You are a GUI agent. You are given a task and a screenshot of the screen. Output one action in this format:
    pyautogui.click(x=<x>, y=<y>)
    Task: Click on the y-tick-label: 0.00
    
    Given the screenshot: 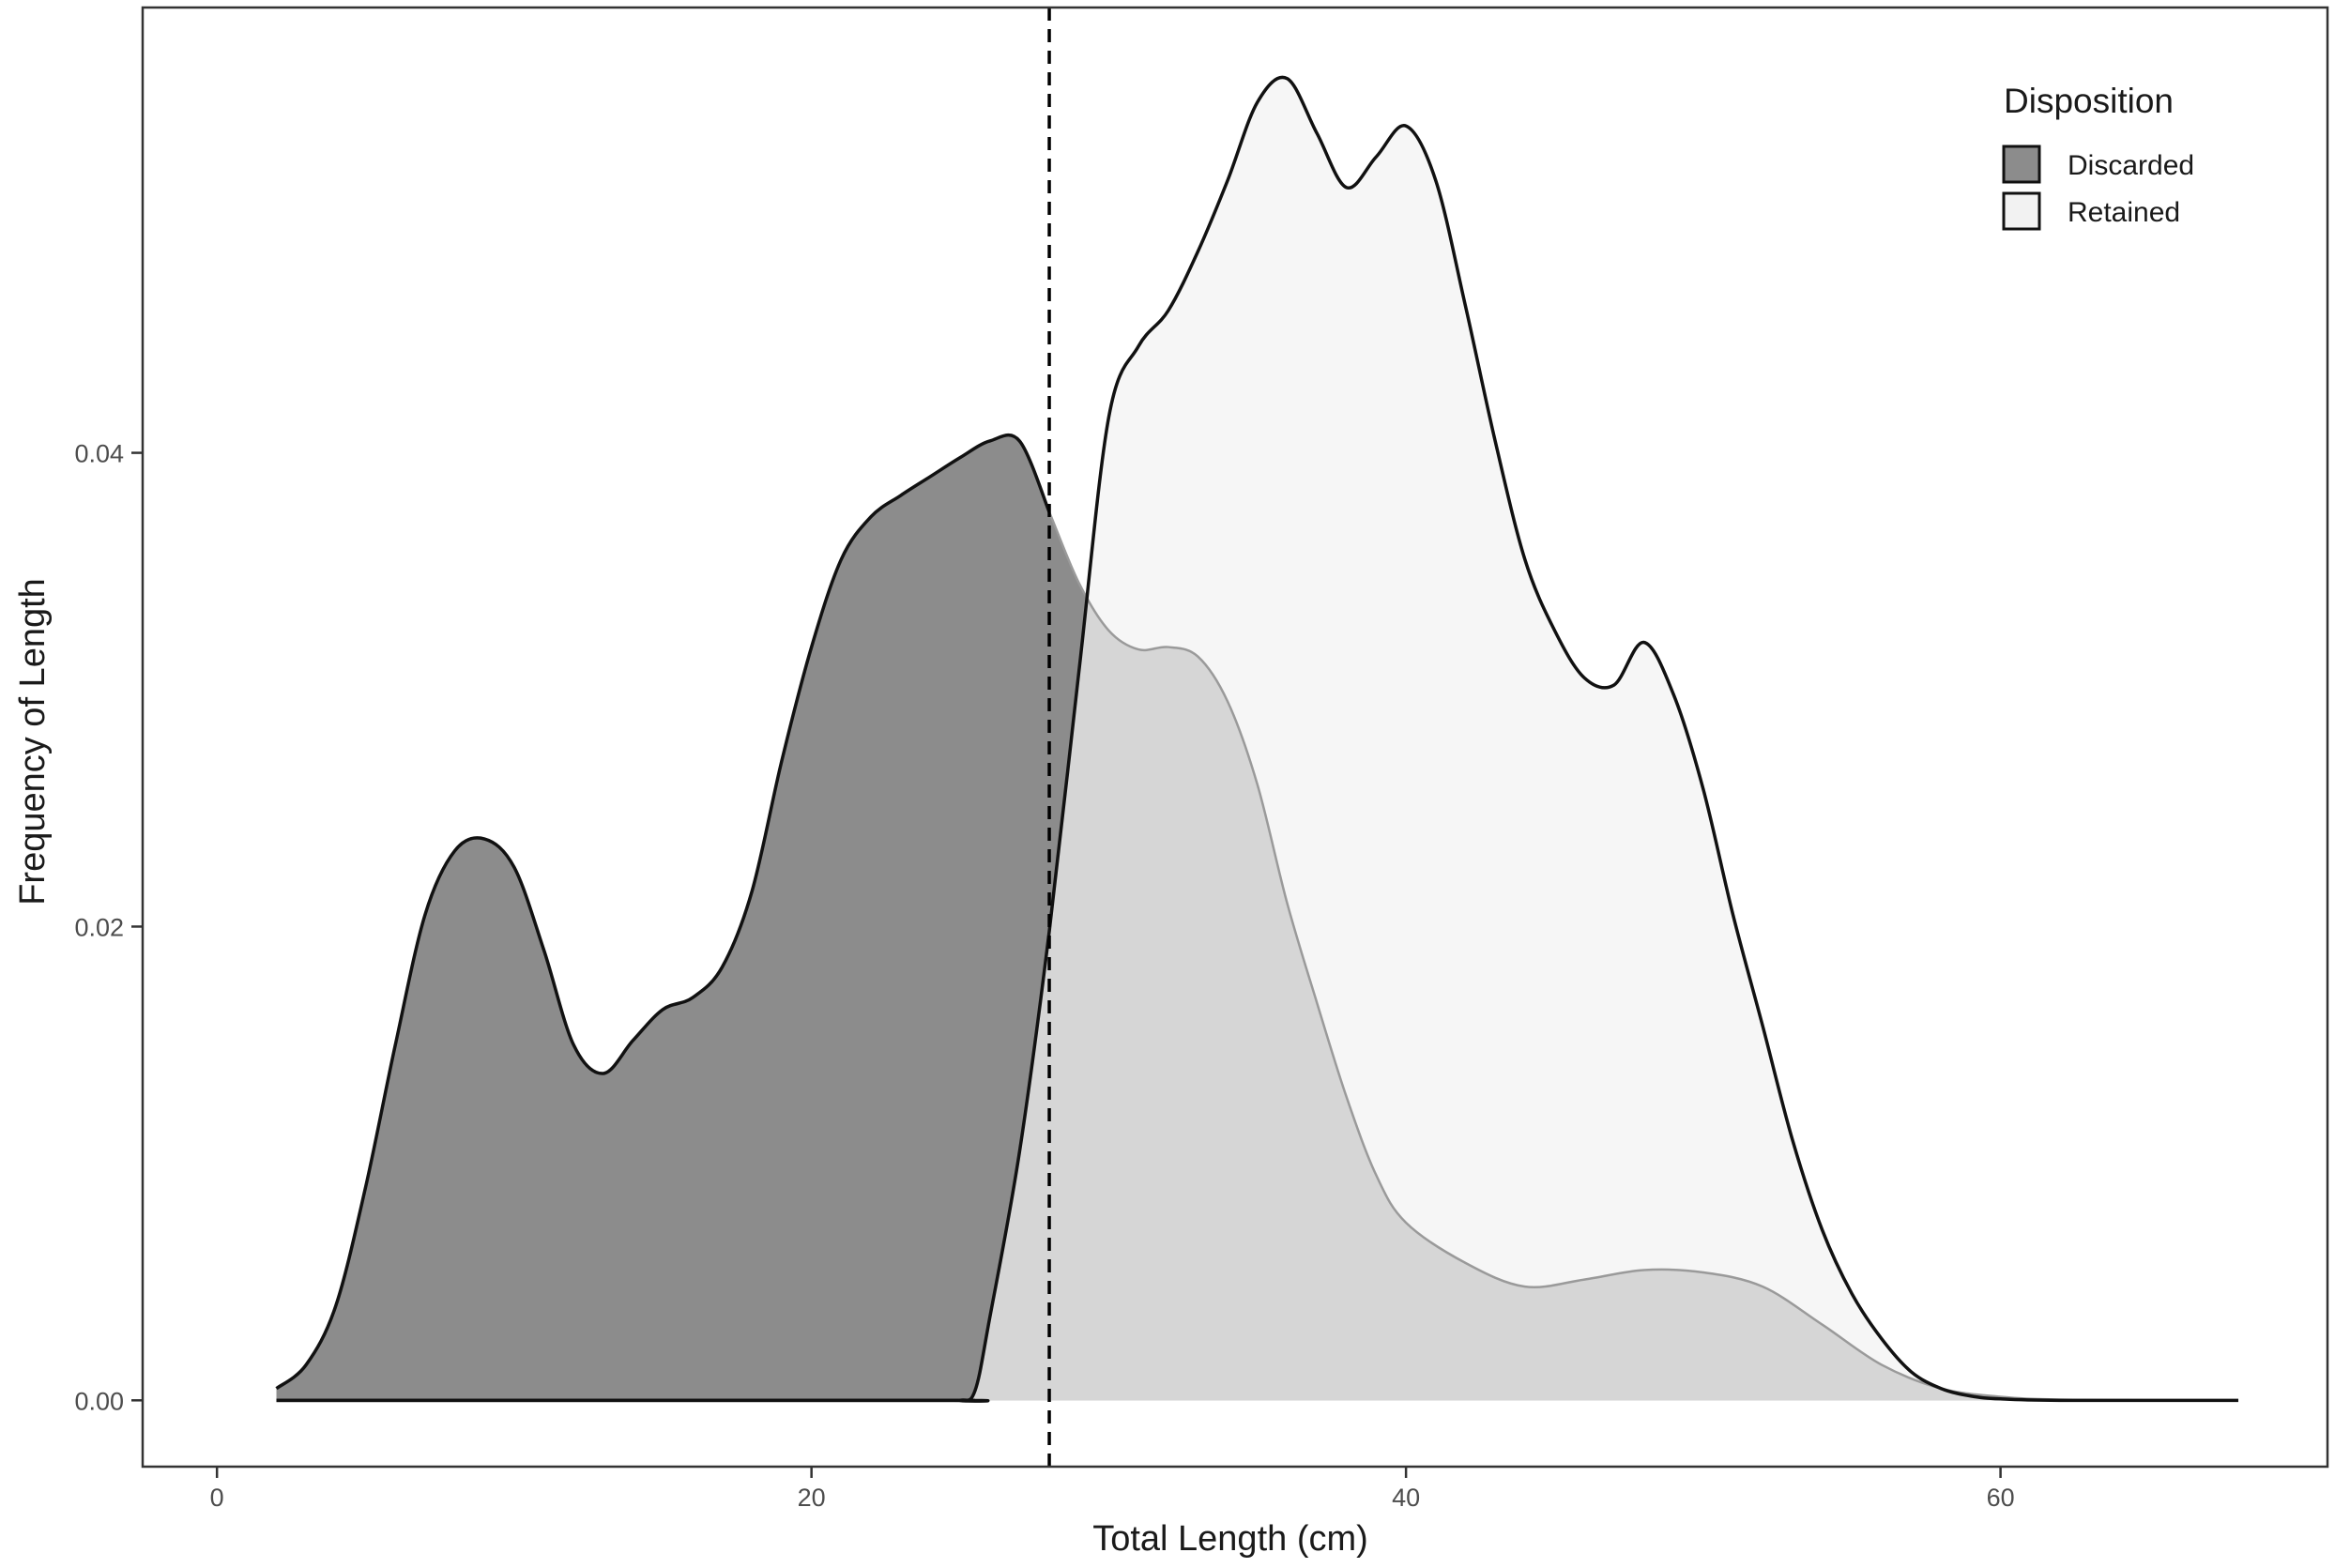 What is the action you would take?
    pyautogui.click(x=99, y=1401)
    